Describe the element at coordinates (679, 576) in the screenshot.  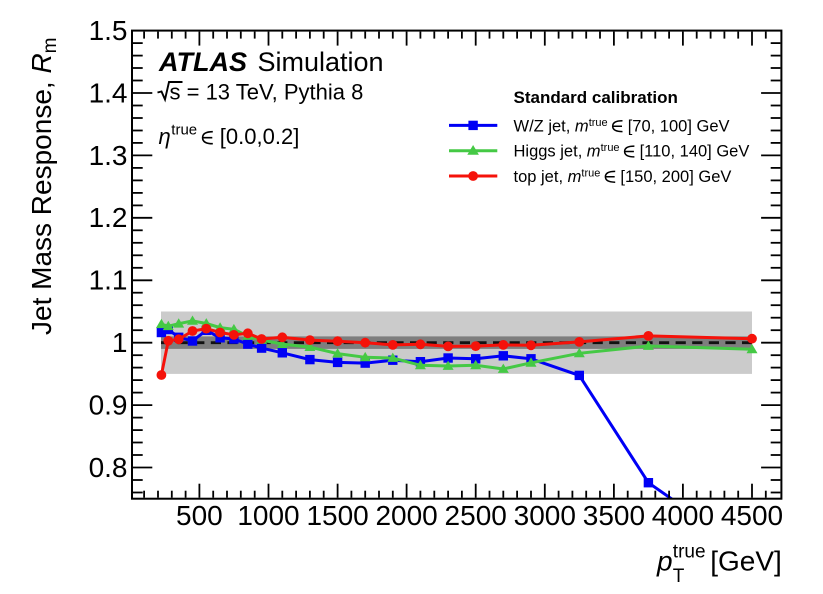
I see `svg-text: T` at that location.